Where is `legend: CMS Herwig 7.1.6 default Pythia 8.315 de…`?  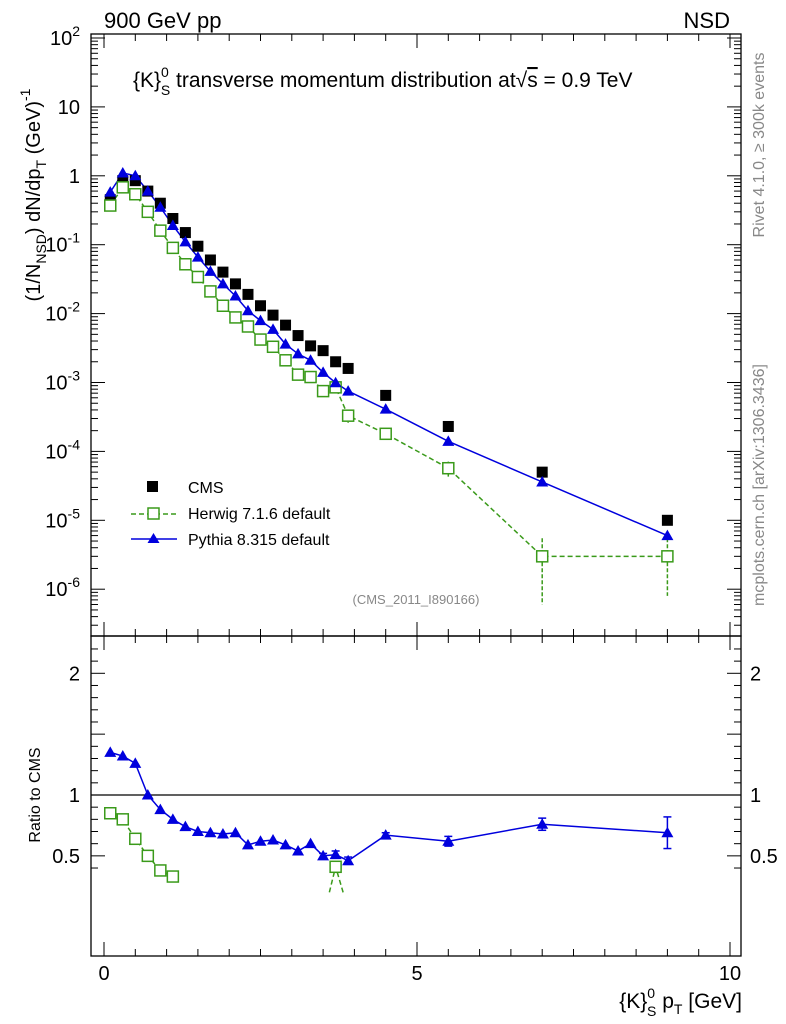 legend: CMS Herwig 7.1.6 default Pythia 8.315 de… is located at coordinates (231, 514).